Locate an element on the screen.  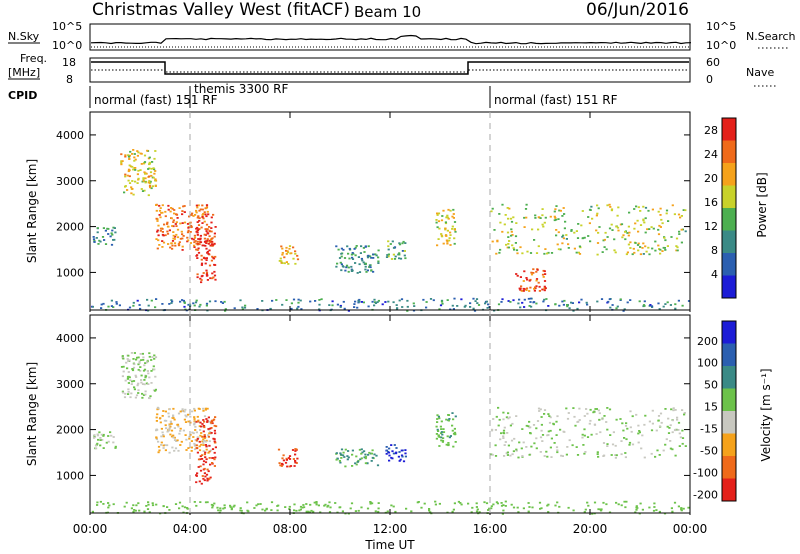
x-tick-label: 20:00 is located at coordinates (590, 529).